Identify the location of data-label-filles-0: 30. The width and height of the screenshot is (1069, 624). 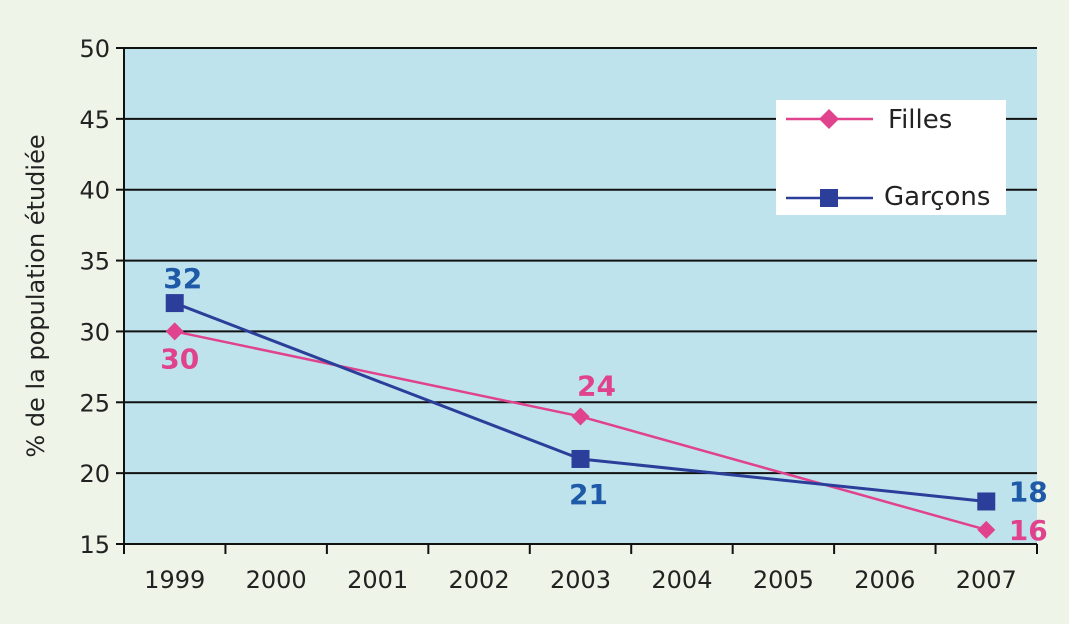
(179, 358).